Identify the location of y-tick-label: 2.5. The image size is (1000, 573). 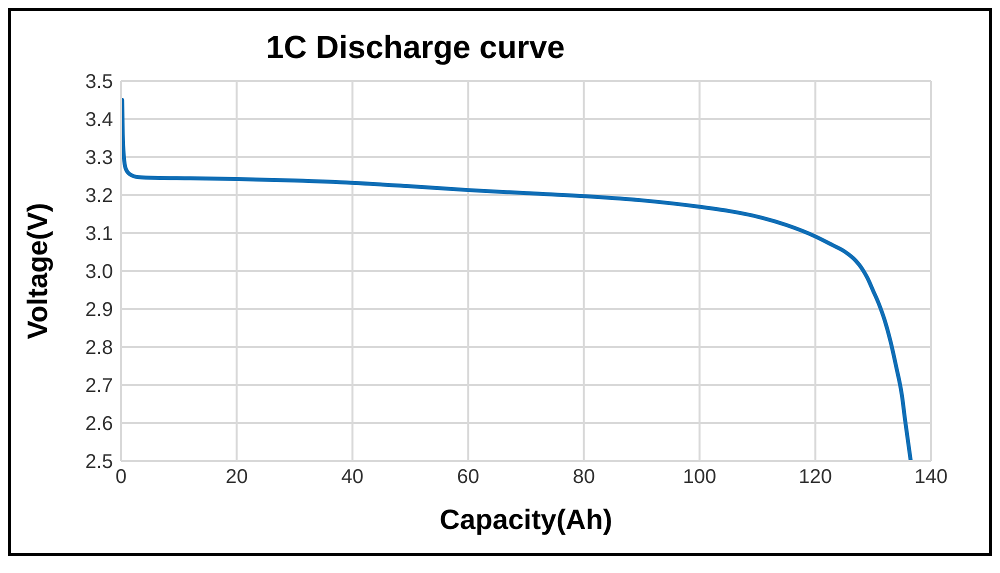
(99, 462).